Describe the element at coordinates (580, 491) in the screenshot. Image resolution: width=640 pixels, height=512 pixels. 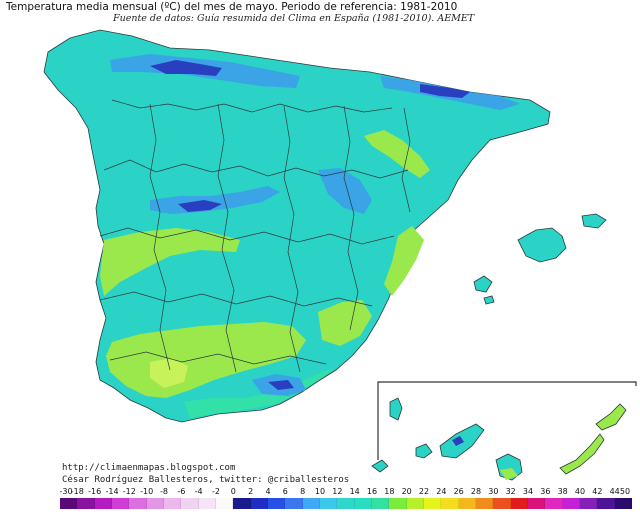
I see `legend-tick-label: 40` at that location.